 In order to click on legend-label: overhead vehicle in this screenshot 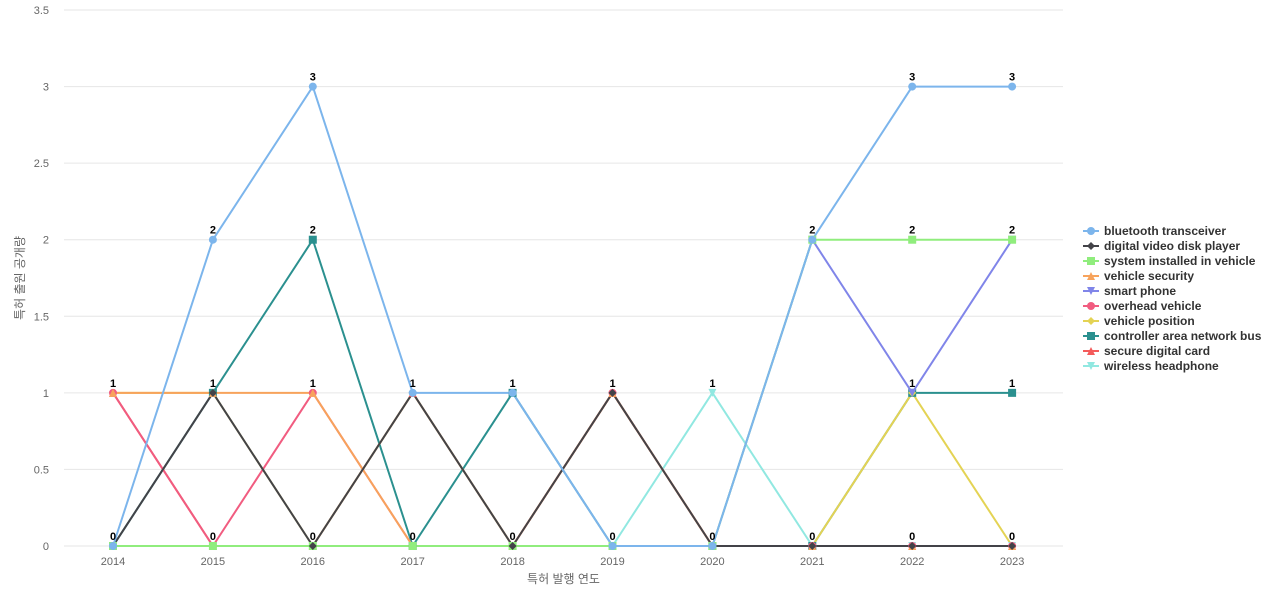, I will do `click(1153, 306)`.